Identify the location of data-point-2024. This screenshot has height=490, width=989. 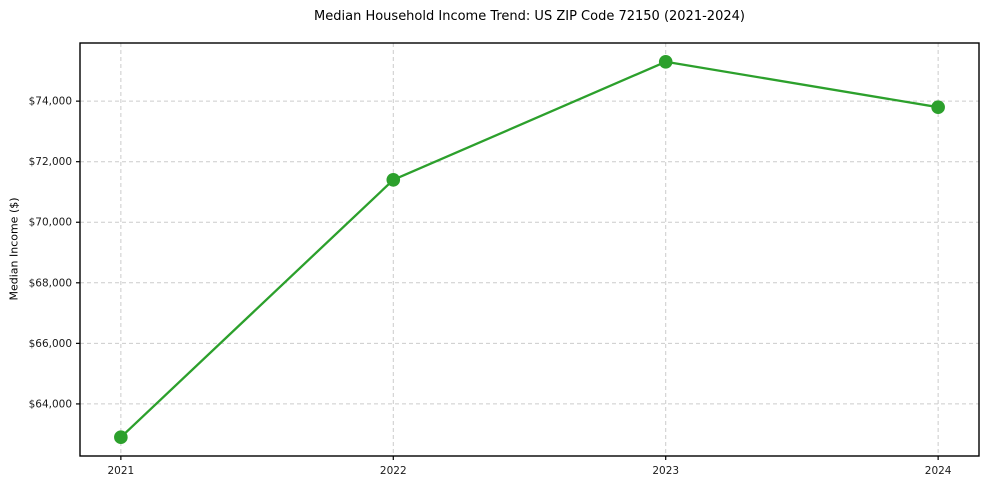
(938, 107).